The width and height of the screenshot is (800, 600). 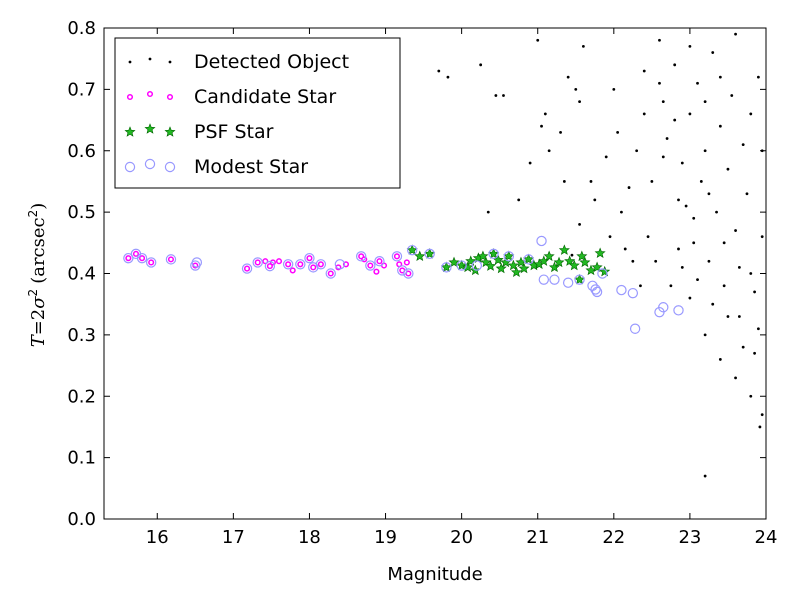 I want to click on y-tick-label: 0.0, so click(x=81, y=519).